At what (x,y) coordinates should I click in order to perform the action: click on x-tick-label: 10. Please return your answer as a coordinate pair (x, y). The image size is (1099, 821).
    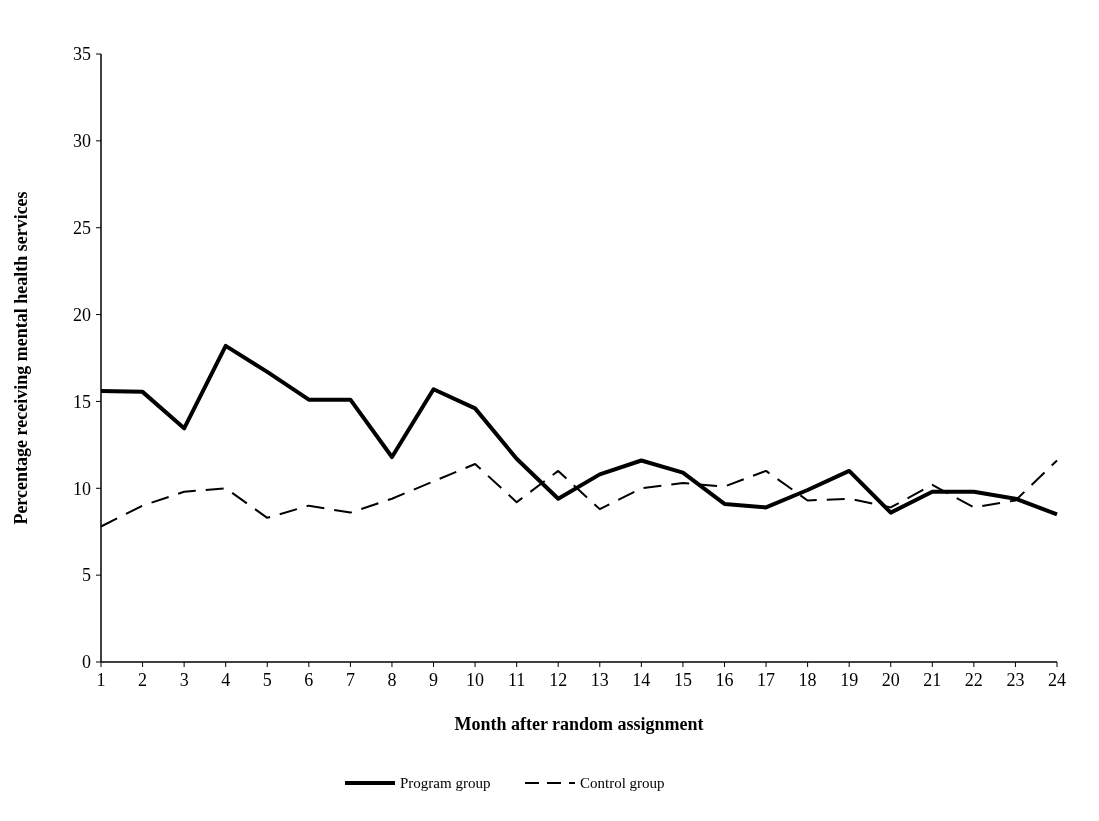
    Looking at the image, I should click on (475, 680).